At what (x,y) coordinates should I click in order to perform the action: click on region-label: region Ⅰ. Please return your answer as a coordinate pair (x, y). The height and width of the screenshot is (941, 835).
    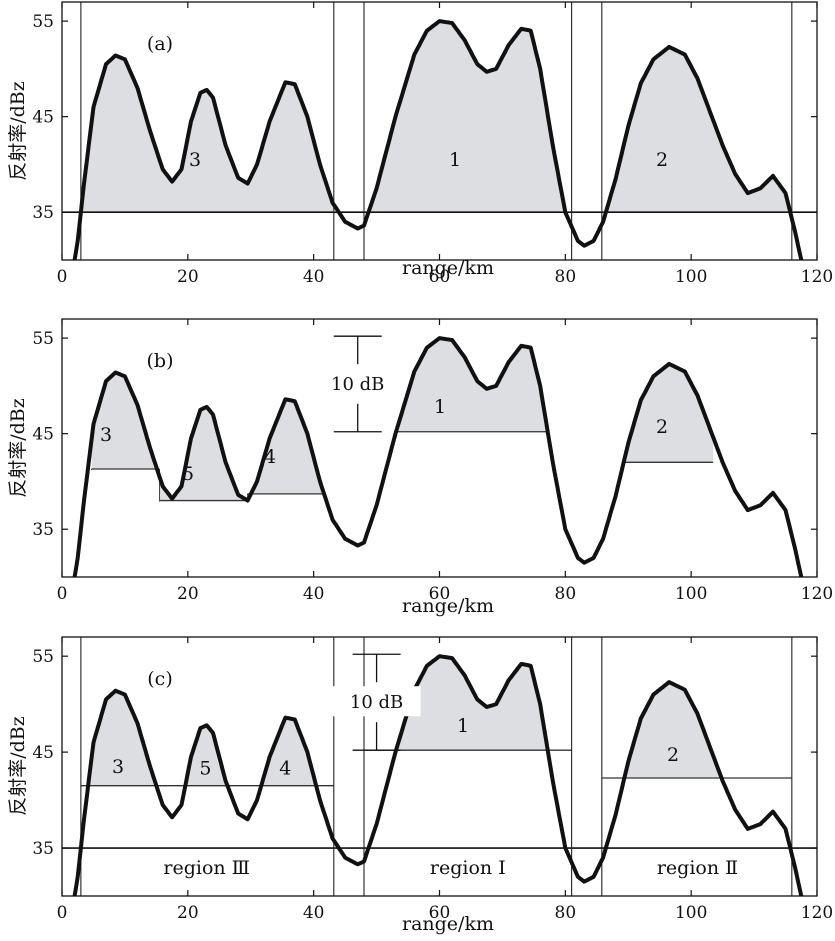
    Looking at the image, I should click on (468, 868).